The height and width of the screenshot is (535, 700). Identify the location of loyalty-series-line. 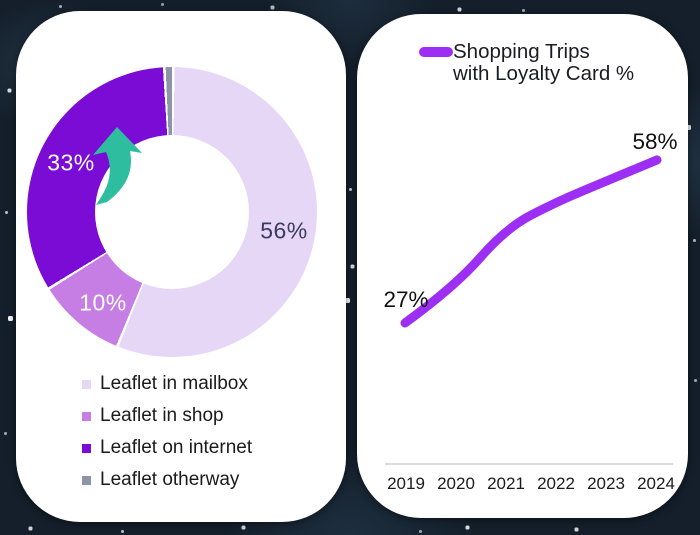
(531, 241).